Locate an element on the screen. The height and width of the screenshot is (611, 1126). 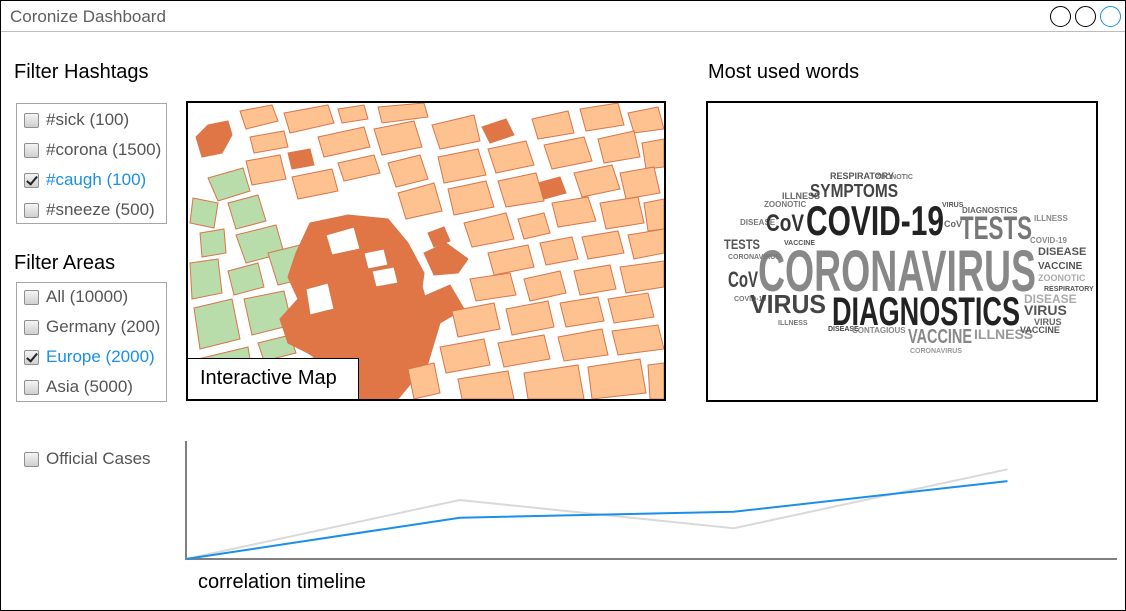
word-covid-19: COVID-19 is located at coordinates (875, 220).